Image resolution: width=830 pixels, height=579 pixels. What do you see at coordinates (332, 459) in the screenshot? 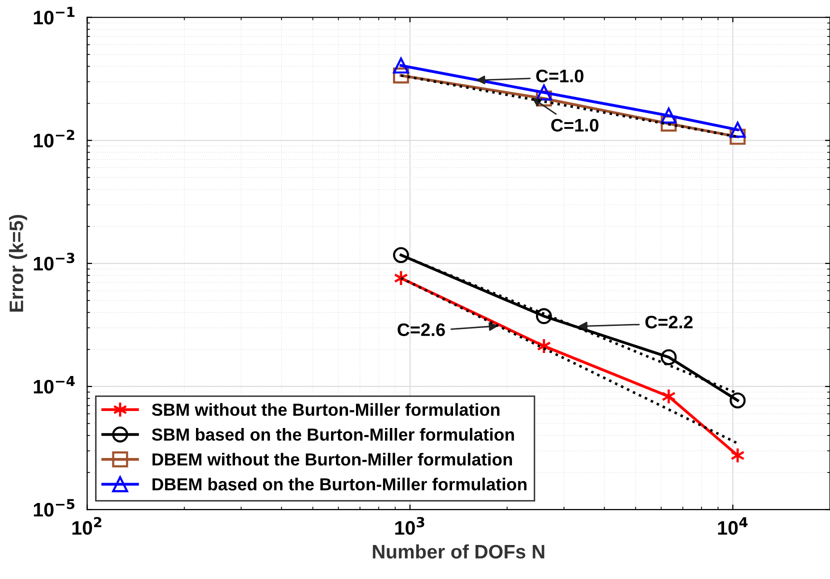
I see `legend-label: DBEM without the Burton-Miller formulation` at bounding box center [332, 459].